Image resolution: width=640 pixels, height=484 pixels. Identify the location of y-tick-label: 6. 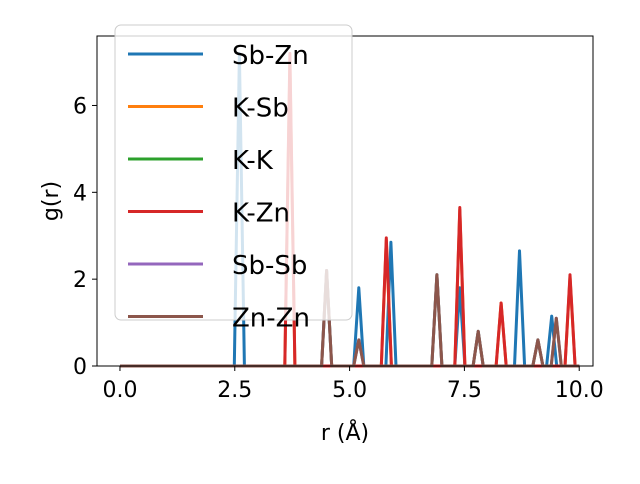
(80, 106).